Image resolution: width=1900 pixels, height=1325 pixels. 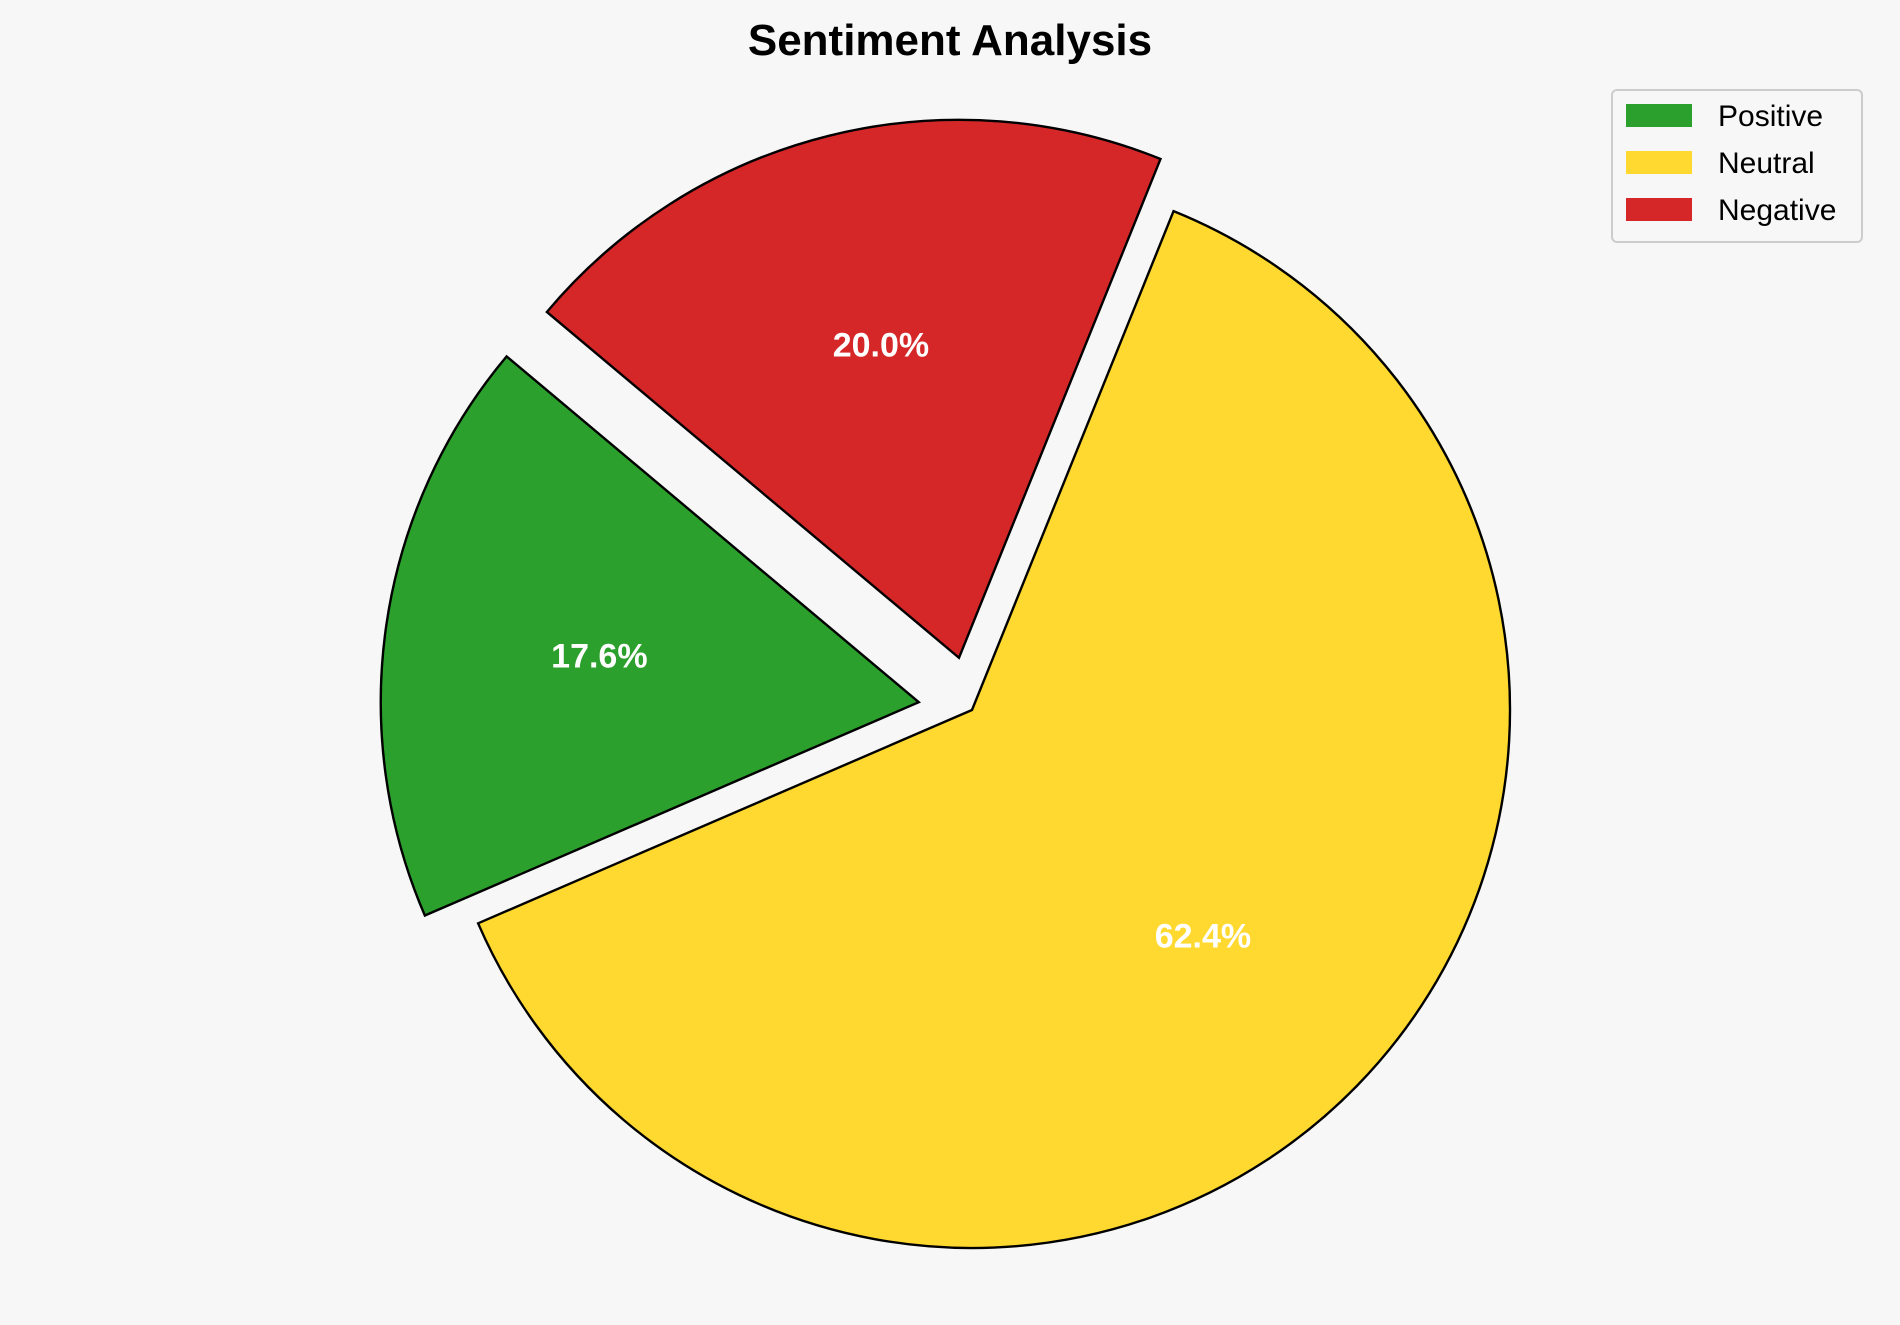 What do you see at coordinates (1659, 115) in the screenshot?
I see `legend-swatch-positive` at bounding box center [1659, 115].